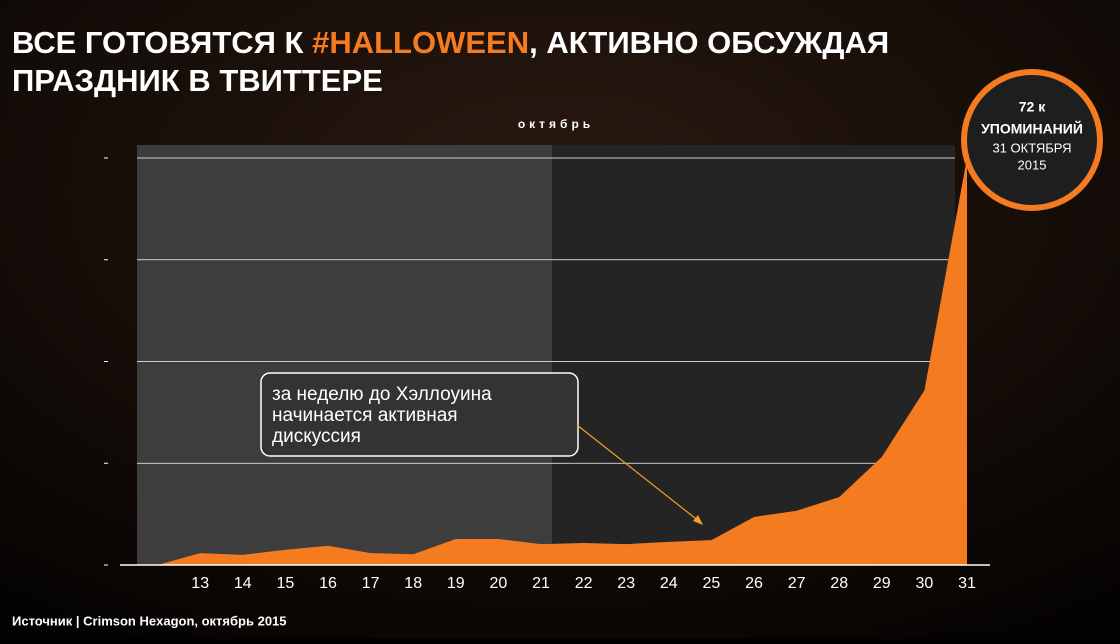 This screenshot has height=644, width=1120. What do you see at coordinates (371, 583) in the screenshot?
I see `x-tick-label: 17` at bounding box center [371, 583].